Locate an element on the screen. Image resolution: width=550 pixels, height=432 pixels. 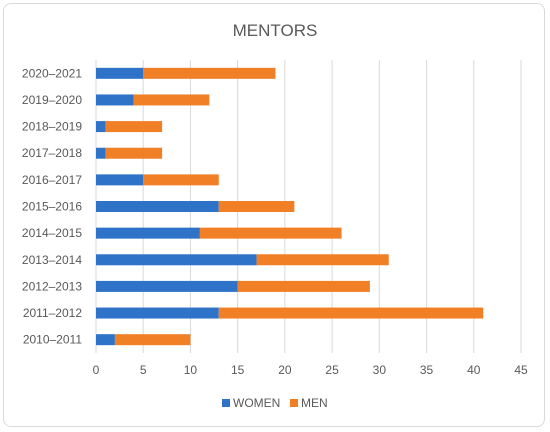
y-tick-label: 2013–2014 is located at coordinates (52, 260).